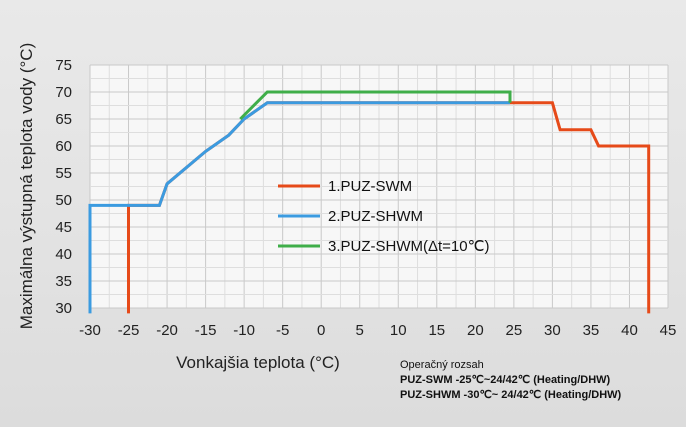 The width and height of the screenshot is (686, 427). What do you see at coordinates (63, 187) in the screenshot?
I see `y-tick-labels: 30 35 40 45 50 55 60 65 70 75` at bounding box center [63, 187].